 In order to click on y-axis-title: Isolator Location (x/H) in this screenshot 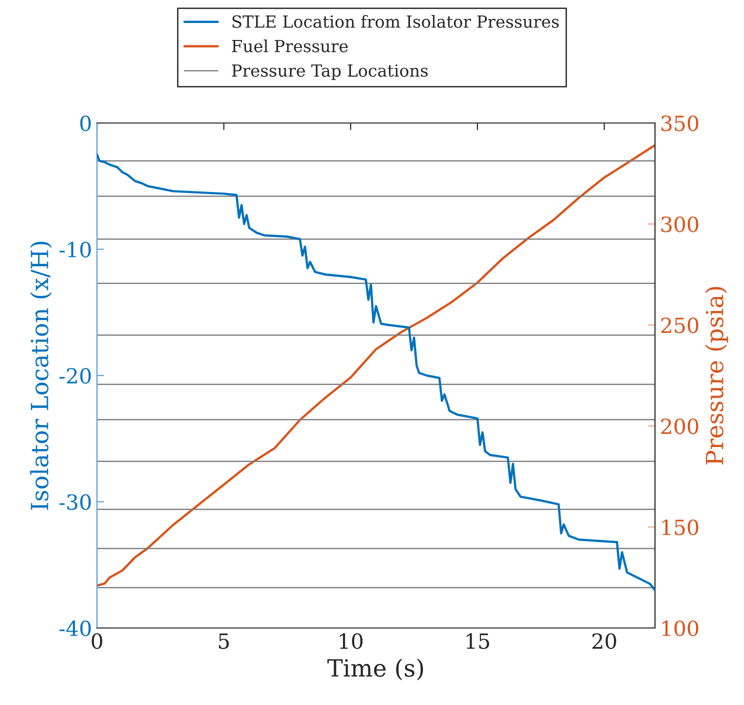, I will do `click(41, 376)`.